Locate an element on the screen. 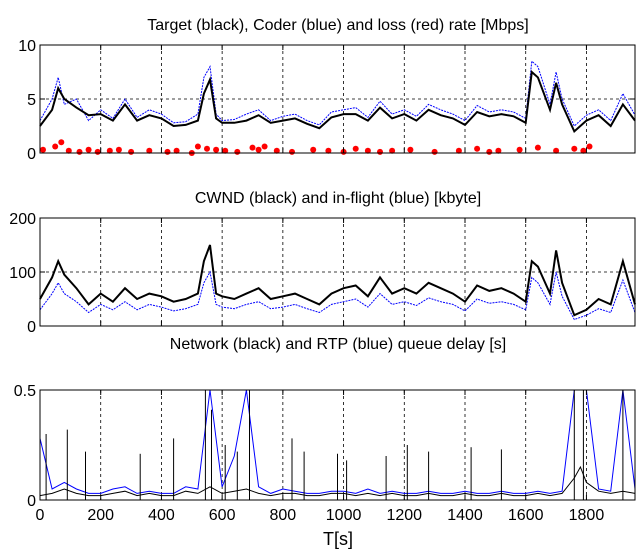  cwnd-line is located at coordinates (337, 280).